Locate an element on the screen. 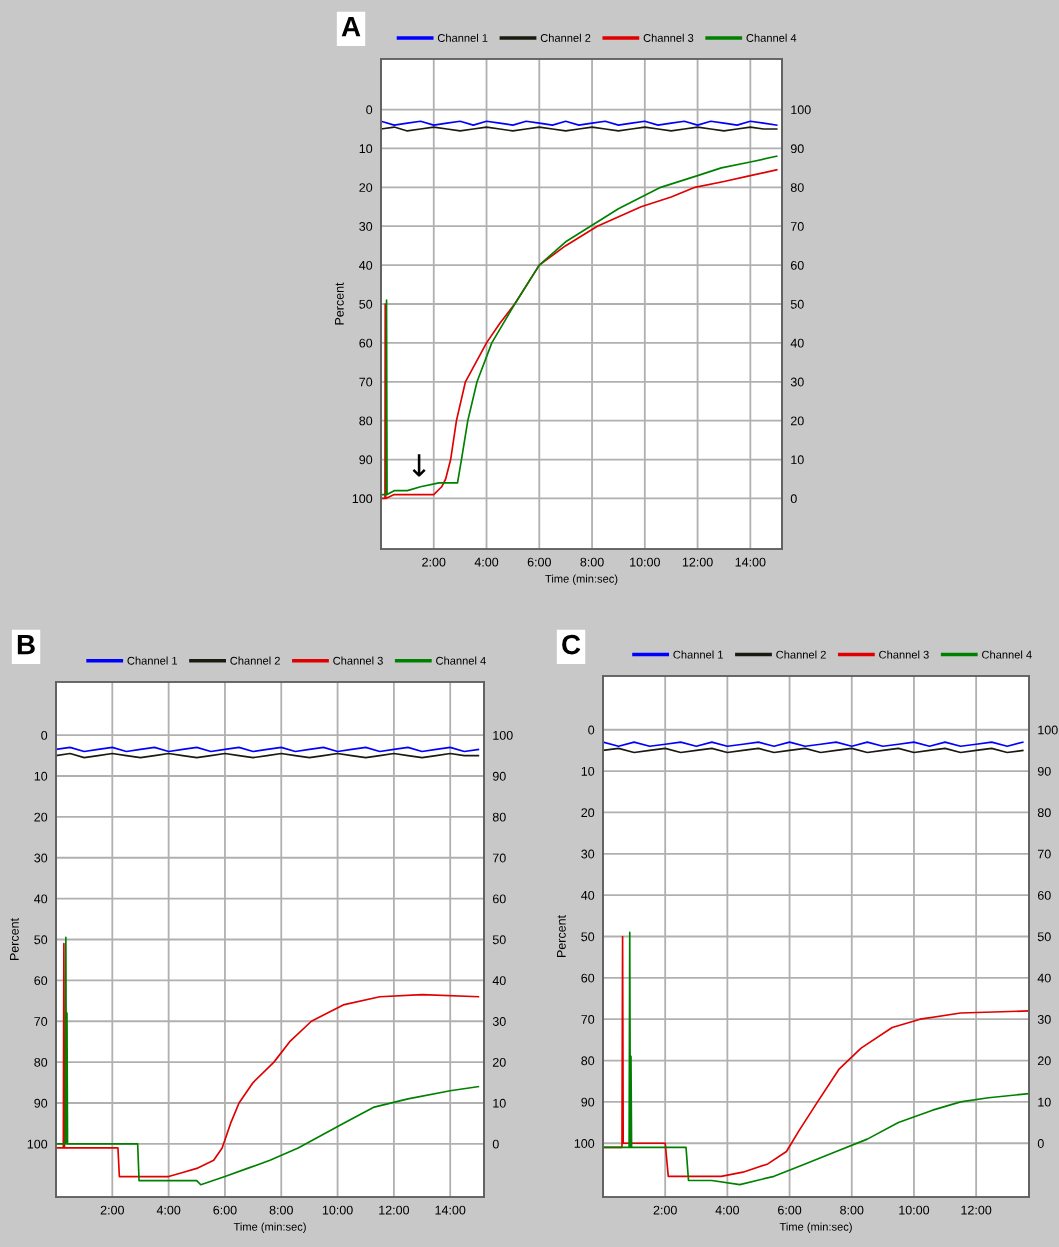 Image resolution: width=1059 pixels, height=1247 pixels. chart-title: A is located at coordinates (351, 27).